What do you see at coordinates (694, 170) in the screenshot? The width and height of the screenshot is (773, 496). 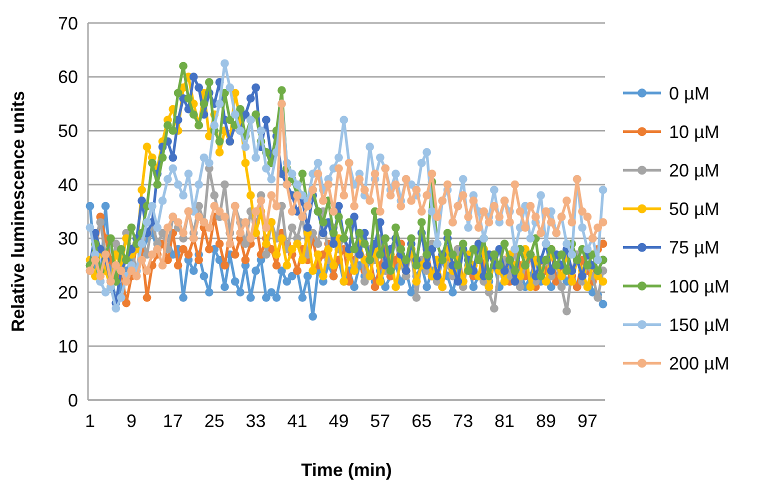 I see `legend-label: 20 µM` at bounding box center [694, 170].